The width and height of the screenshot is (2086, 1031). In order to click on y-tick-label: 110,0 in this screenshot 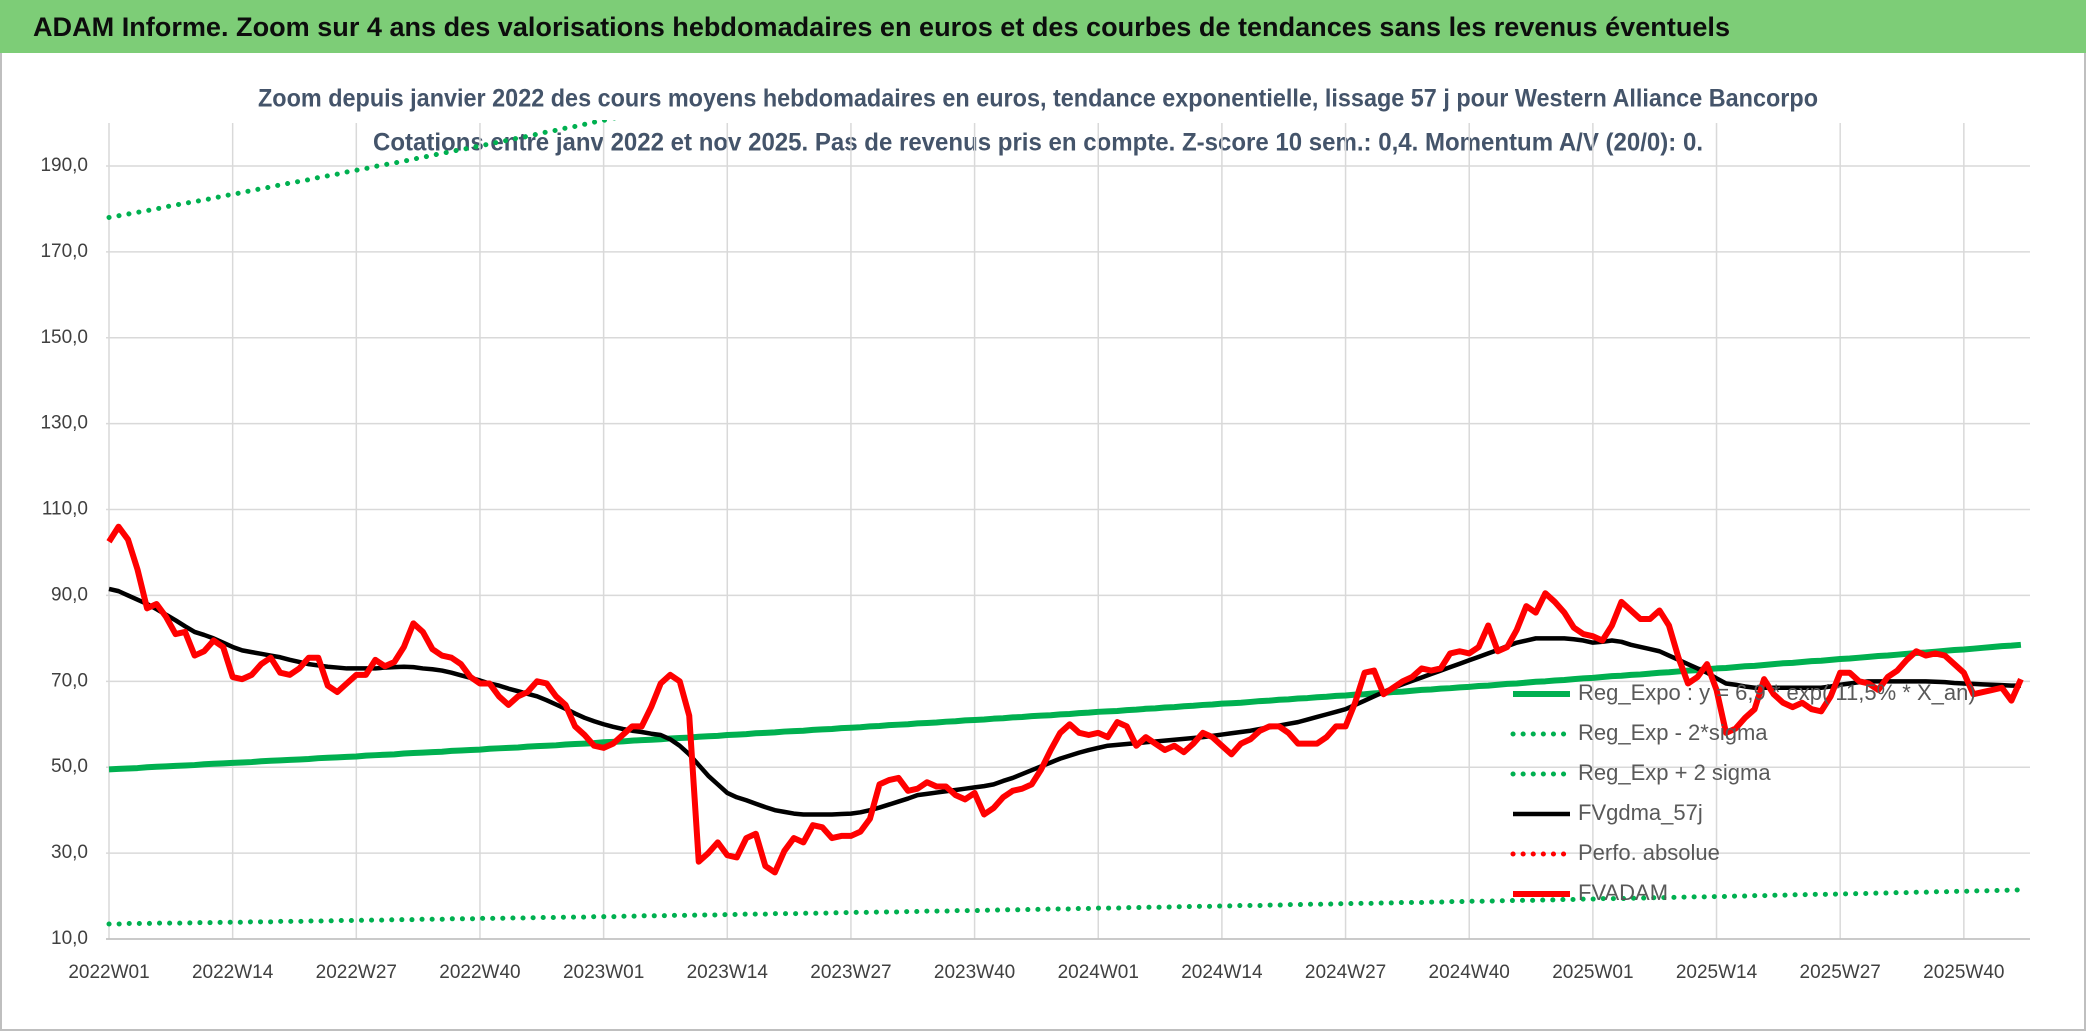, I will do `click(65, 509)`.